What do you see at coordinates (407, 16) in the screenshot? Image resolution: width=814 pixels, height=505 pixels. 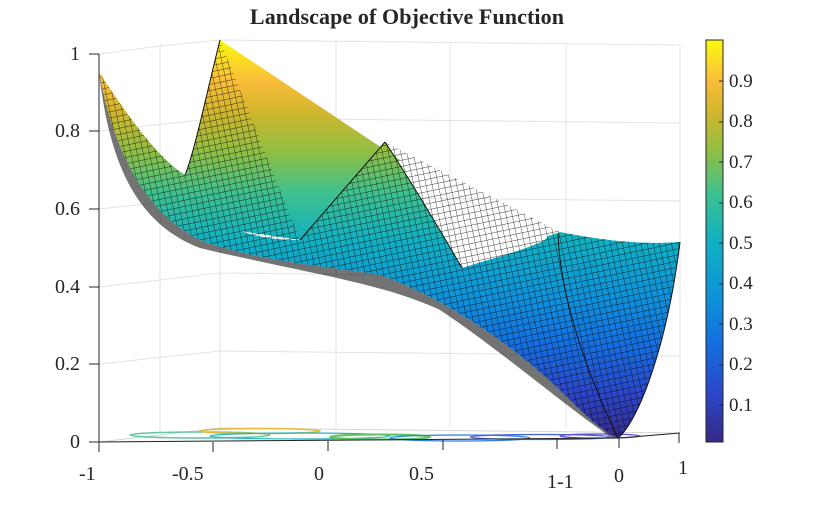 I see `chart-title: Landscape of Objective Function` at bounding box center [407, 16].